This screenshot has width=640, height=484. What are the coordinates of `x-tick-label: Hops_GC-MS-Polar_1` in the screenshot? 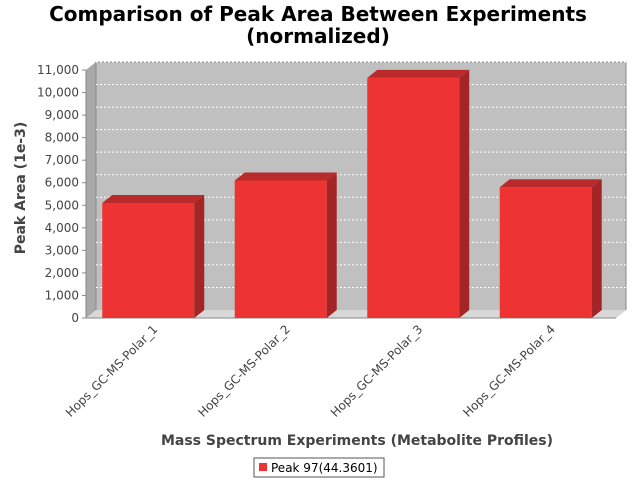 It's located at (112, 371).